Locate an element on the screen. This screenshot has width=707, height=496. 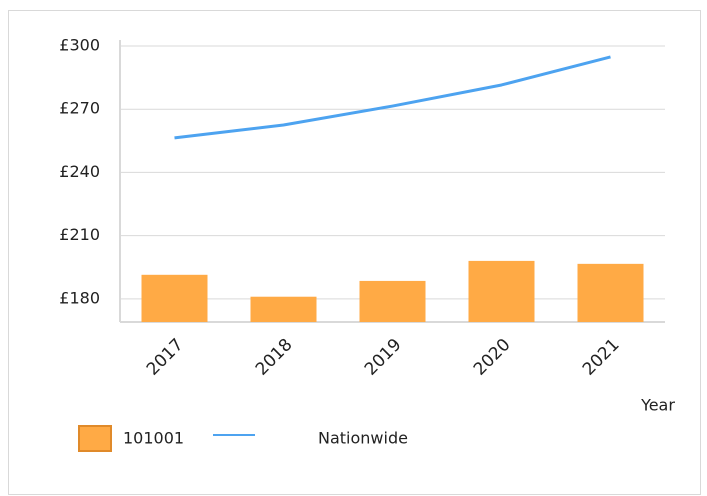
y-tick-label: £180 is located at coordinates (79, 297).